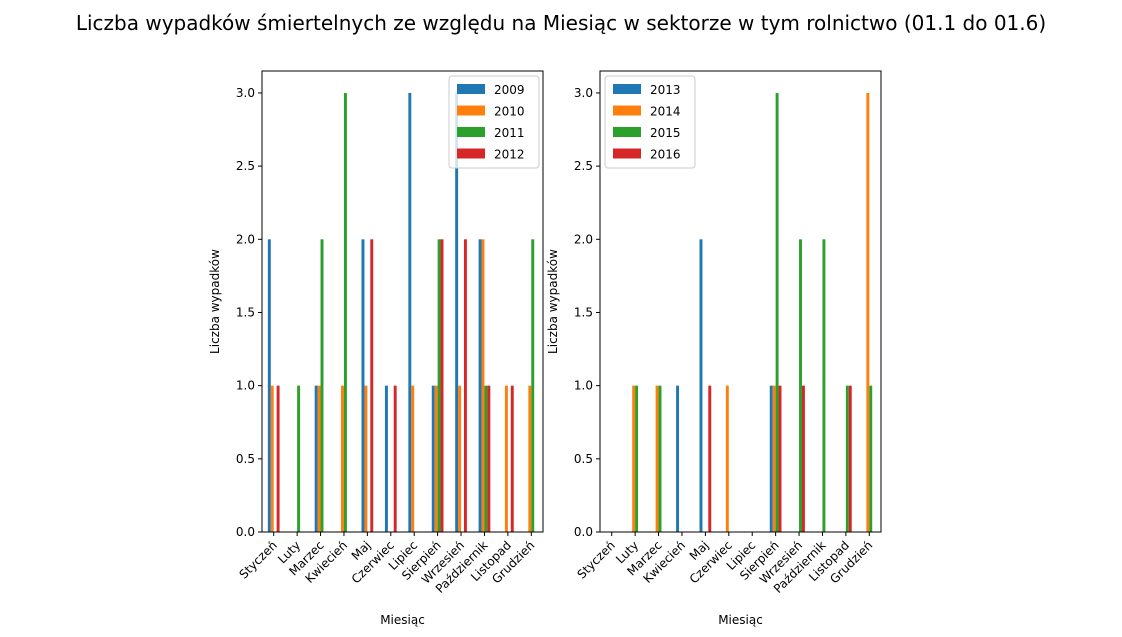 This screenshot has width=1122, height=637. Describe the element at coordinates (278, 458) in the screenshot. I see `bar-2012-Styczeń` at that location.